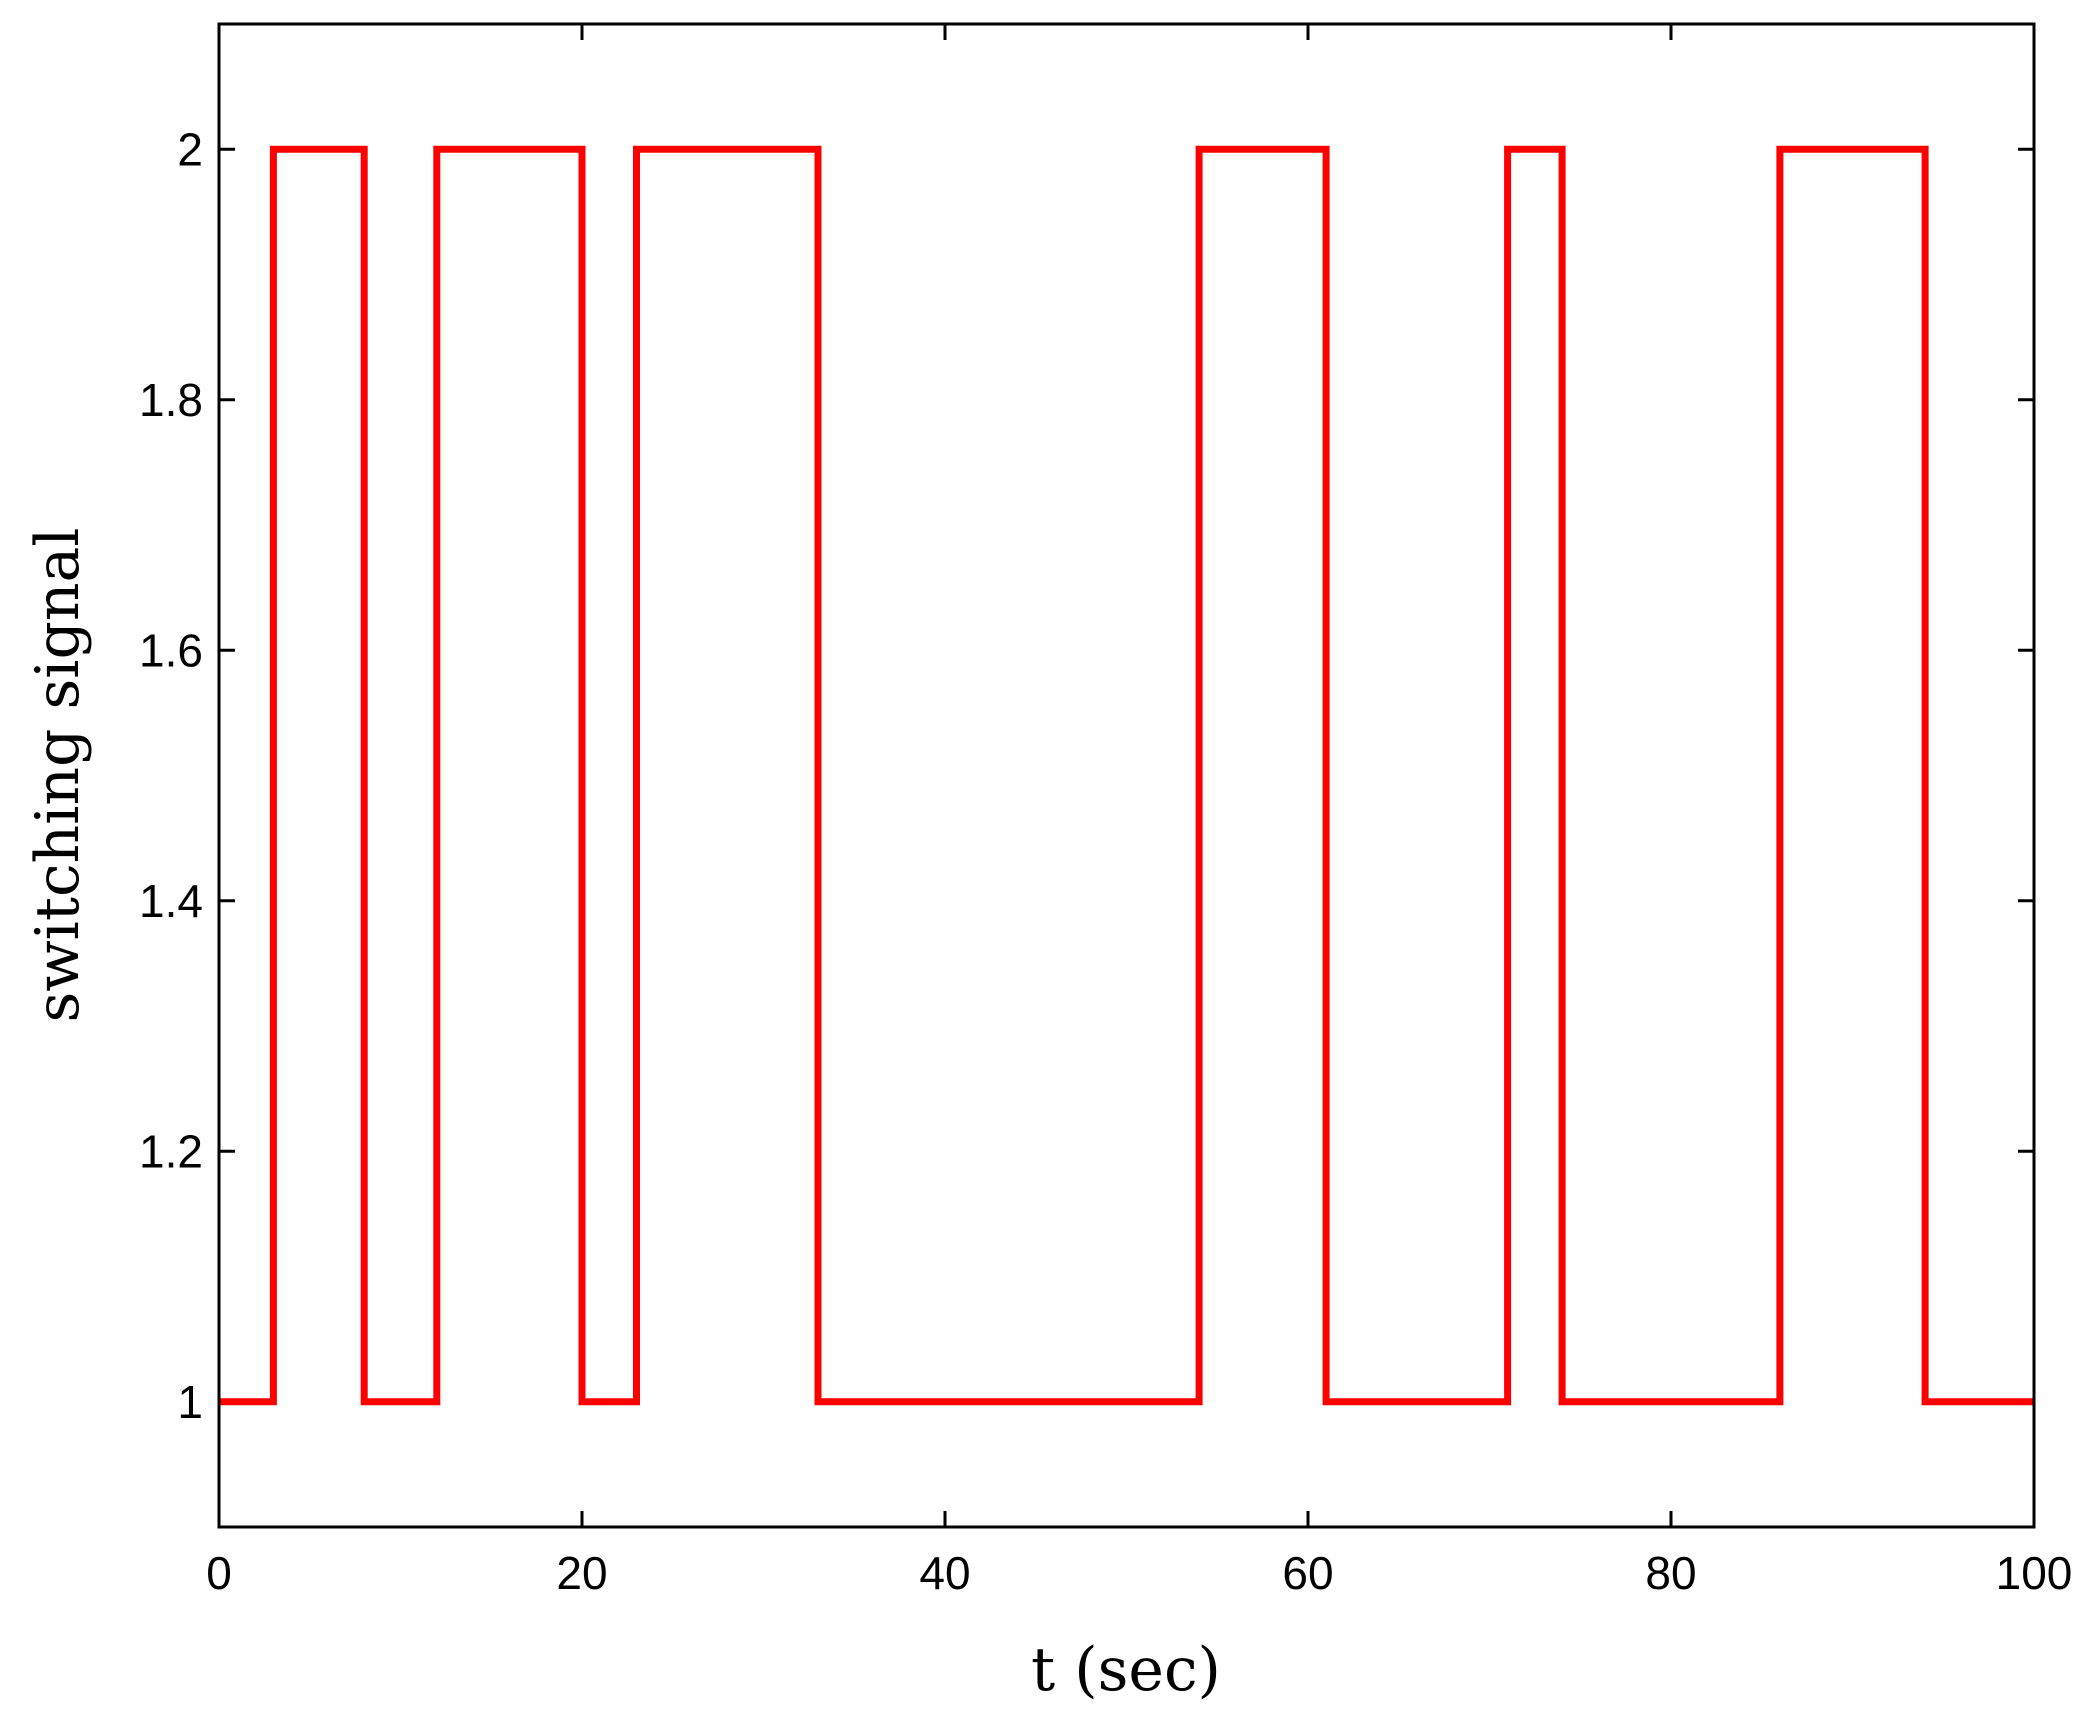 The image size is (2099, 1719). I want to click on x-tick-label: 60, so click(1307, 1573).